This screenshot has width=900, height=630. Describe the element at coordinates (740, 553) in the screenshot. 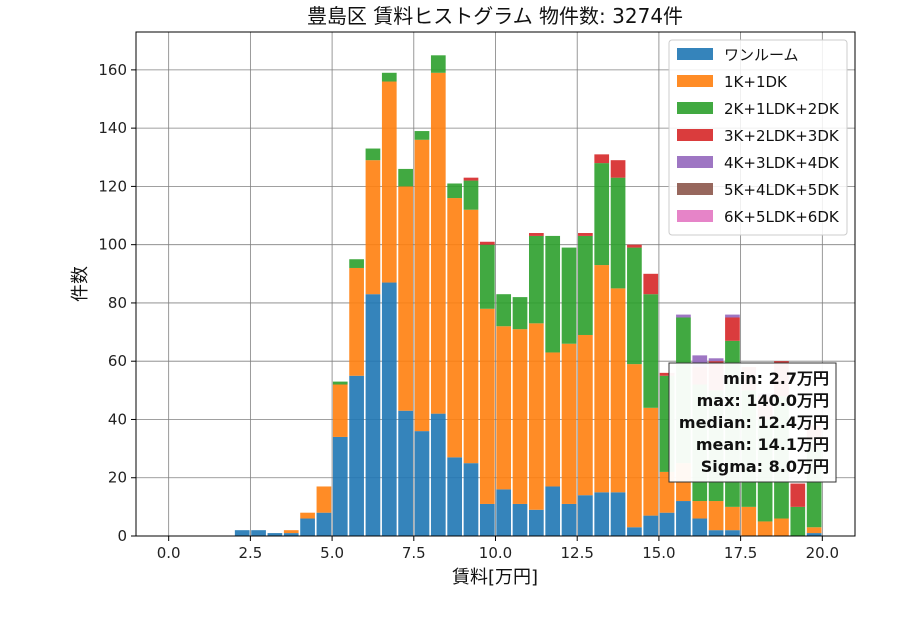

I see `x-tick-label: 17.5` at that location.